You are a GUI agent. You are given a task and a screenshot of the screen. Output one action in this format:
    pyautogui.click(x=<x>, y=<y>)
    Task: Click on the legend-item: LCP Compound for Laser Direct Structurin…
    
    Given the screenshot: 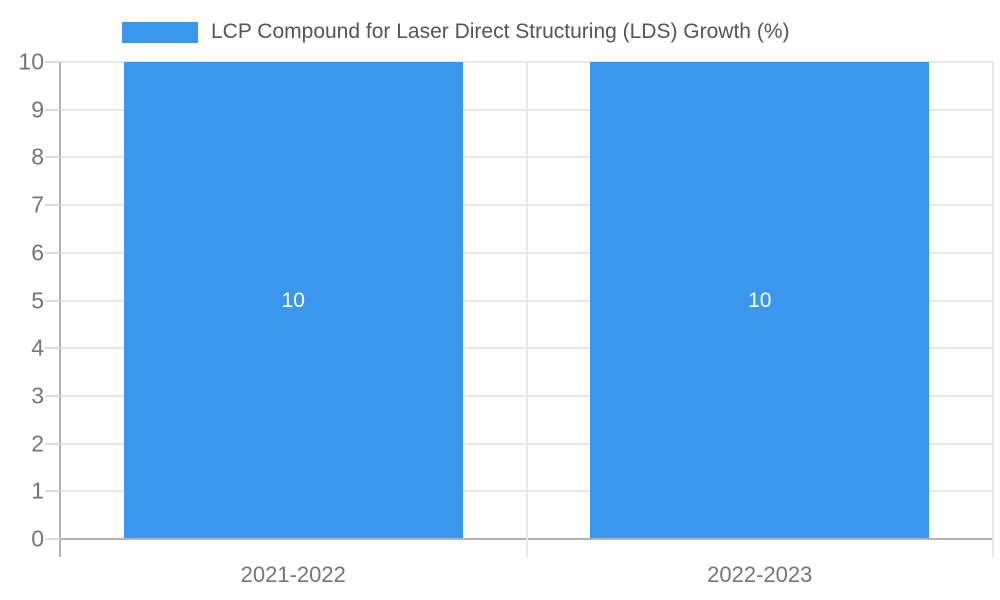 What is the action you would take?
    pyautogui.click(x=455, y=32)
    